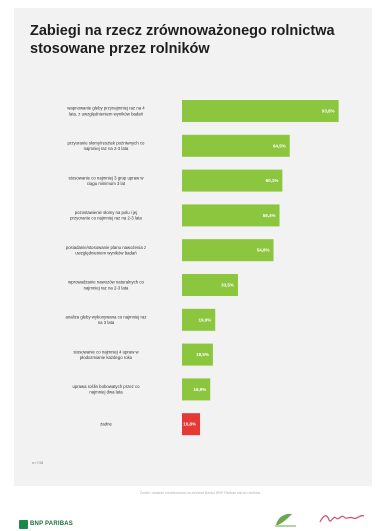 The height and width of the screenshot is (531, 391). Describe the element at coordinates (38, 462) in the screenshot. I see `sample-size-note: n=748` at that location.